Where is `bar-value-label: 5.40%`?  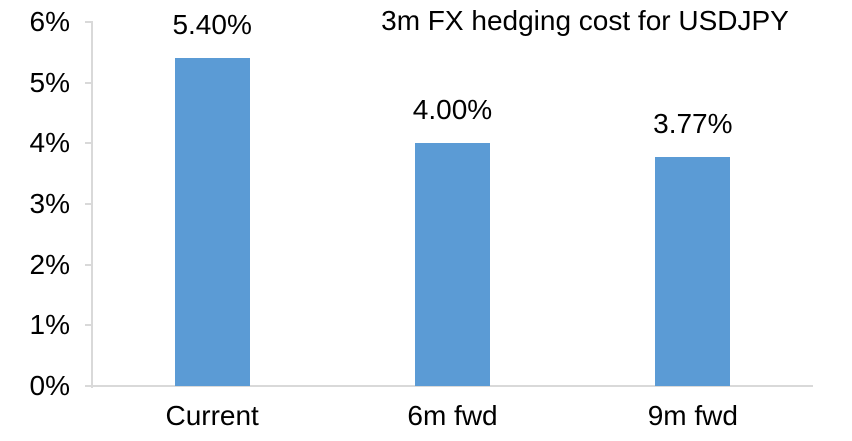 bar-value-label: 5.40% is located at coordinates (212, 25).